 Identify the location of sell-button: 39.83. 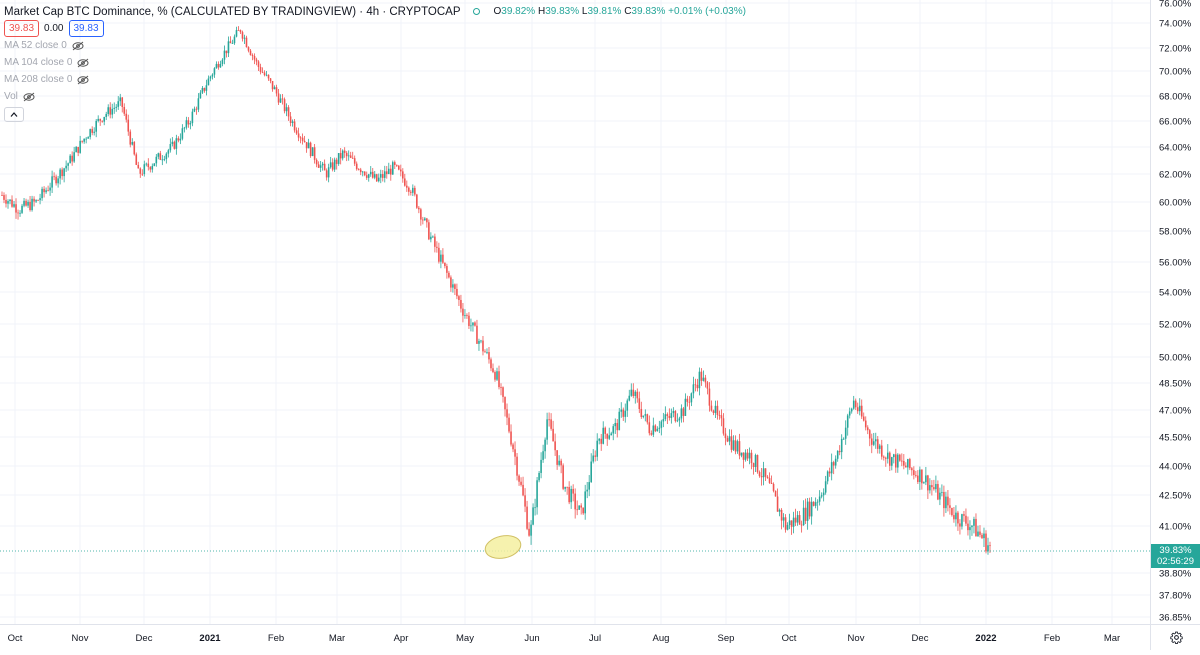
(22, 28).